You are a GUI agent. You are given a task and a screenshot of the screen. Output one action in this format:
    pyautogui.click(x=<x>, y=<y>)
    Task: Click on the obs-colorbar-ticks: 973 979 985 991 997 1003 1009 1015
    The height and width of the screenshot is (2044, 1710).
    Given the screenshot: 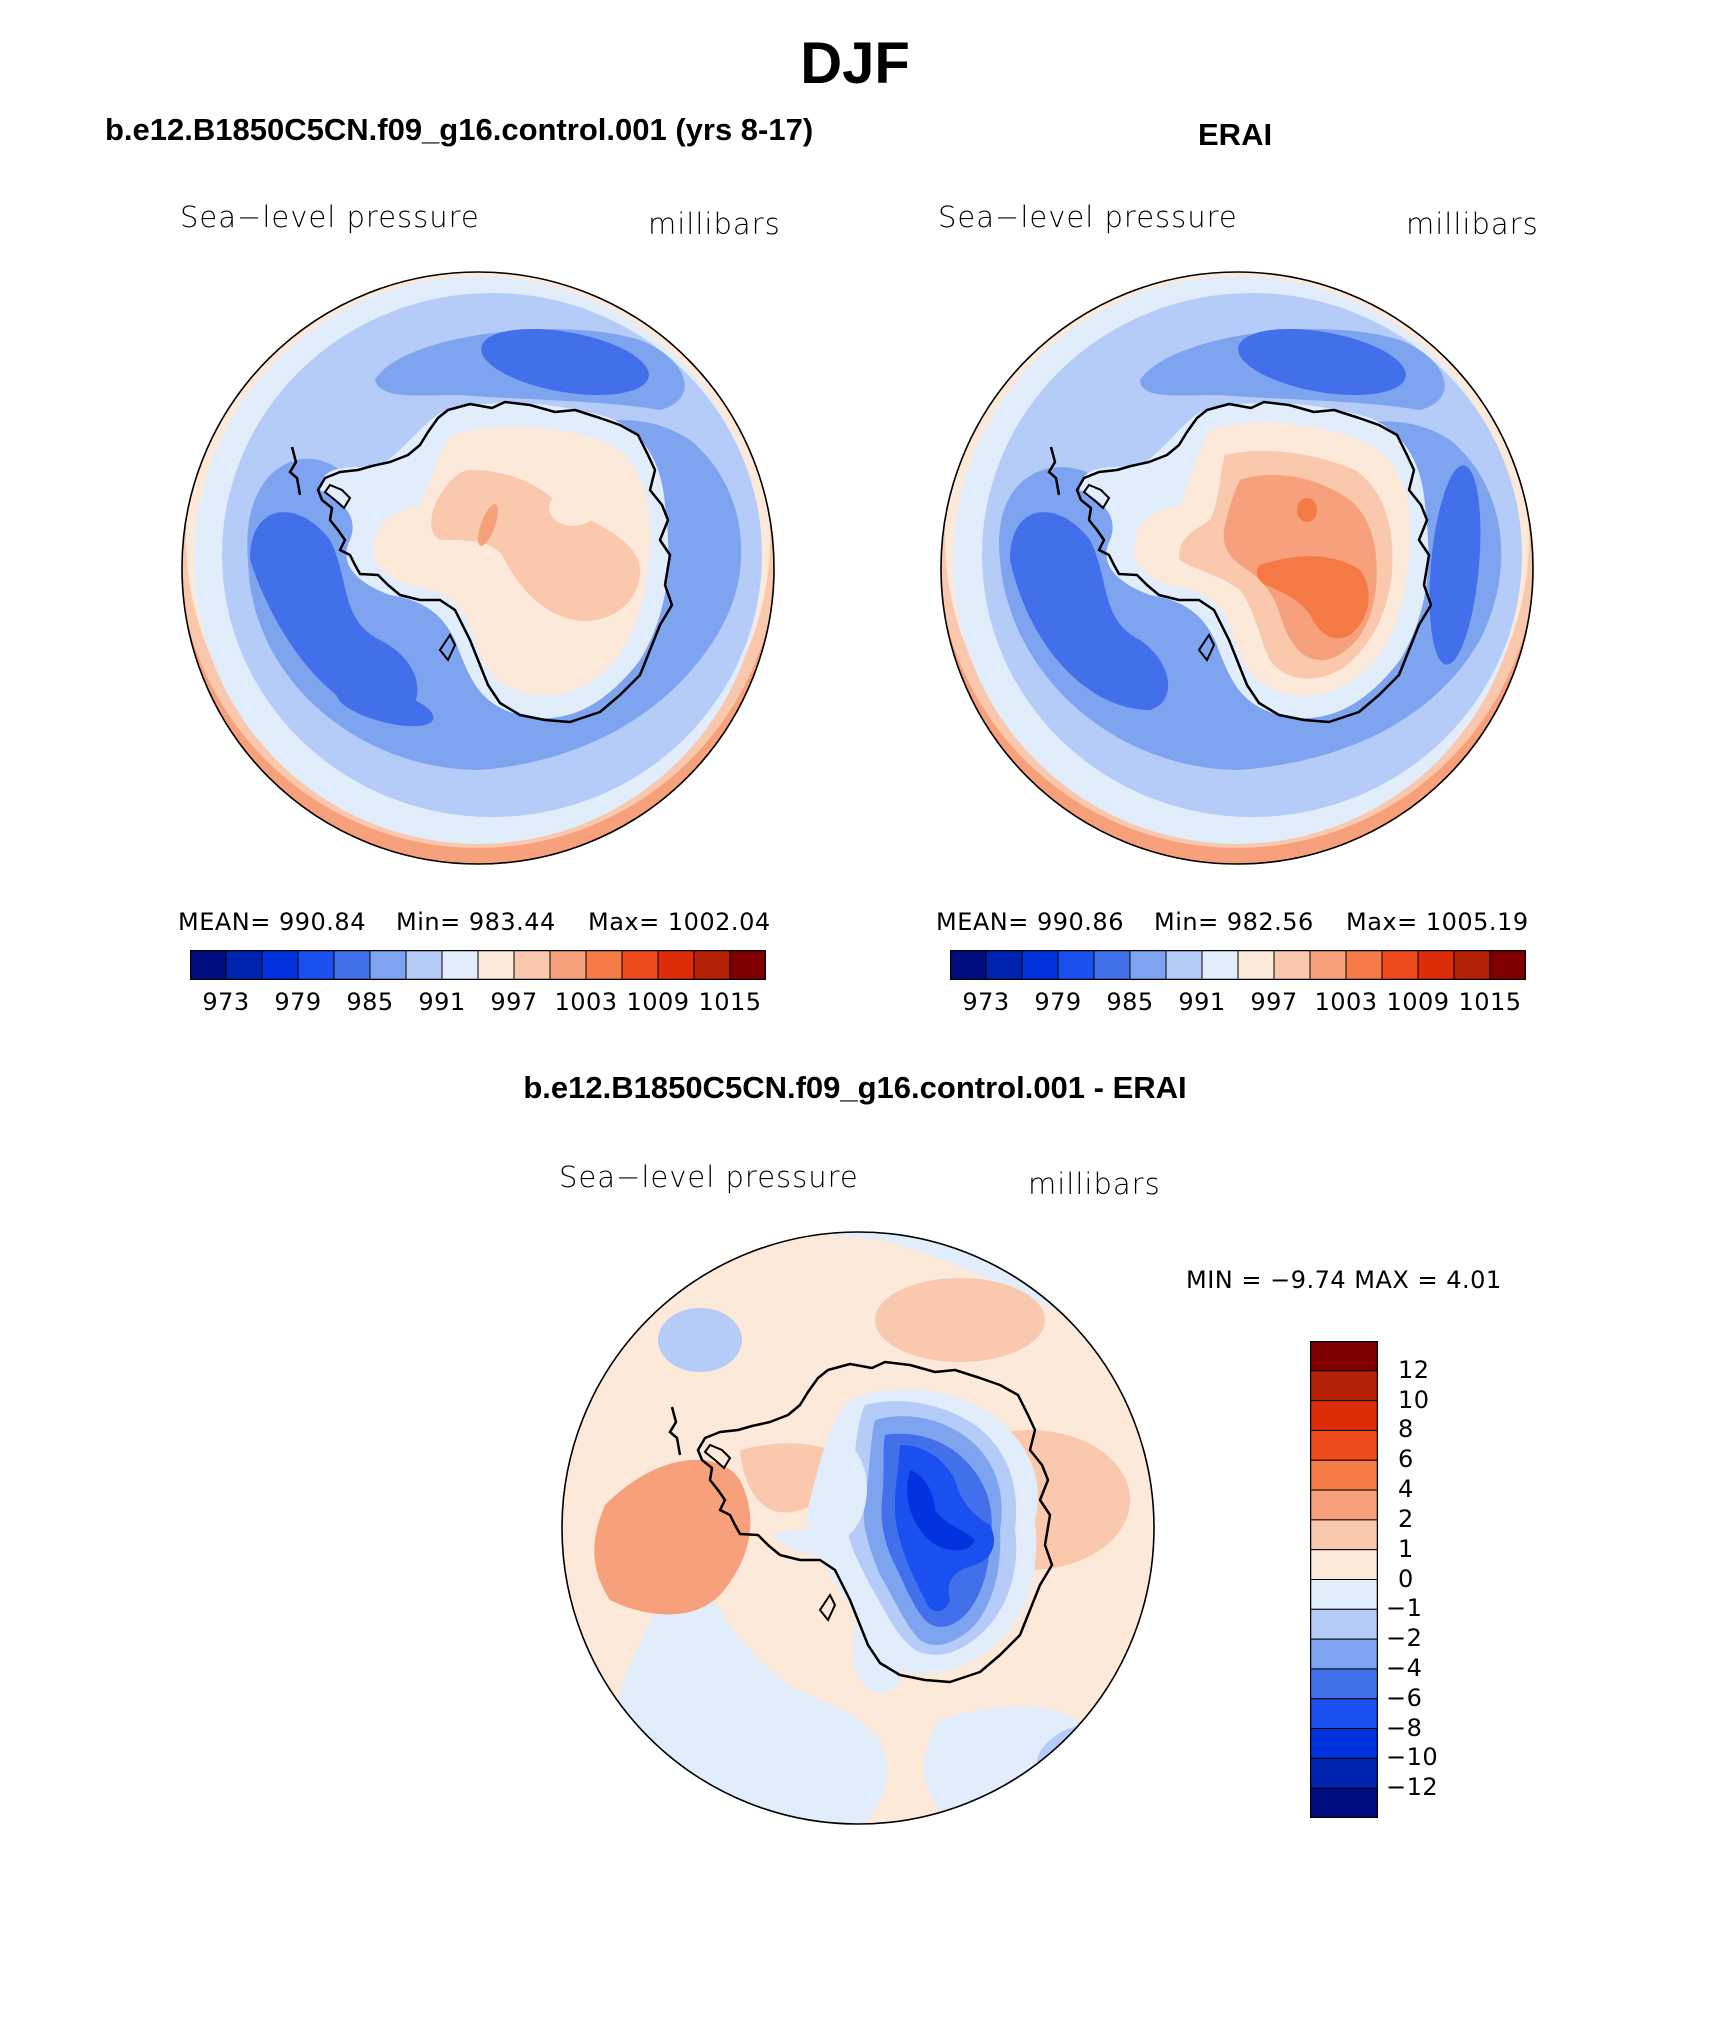 What is the action you would take?
    pyautogui.click(x=1238, y=1003)
    